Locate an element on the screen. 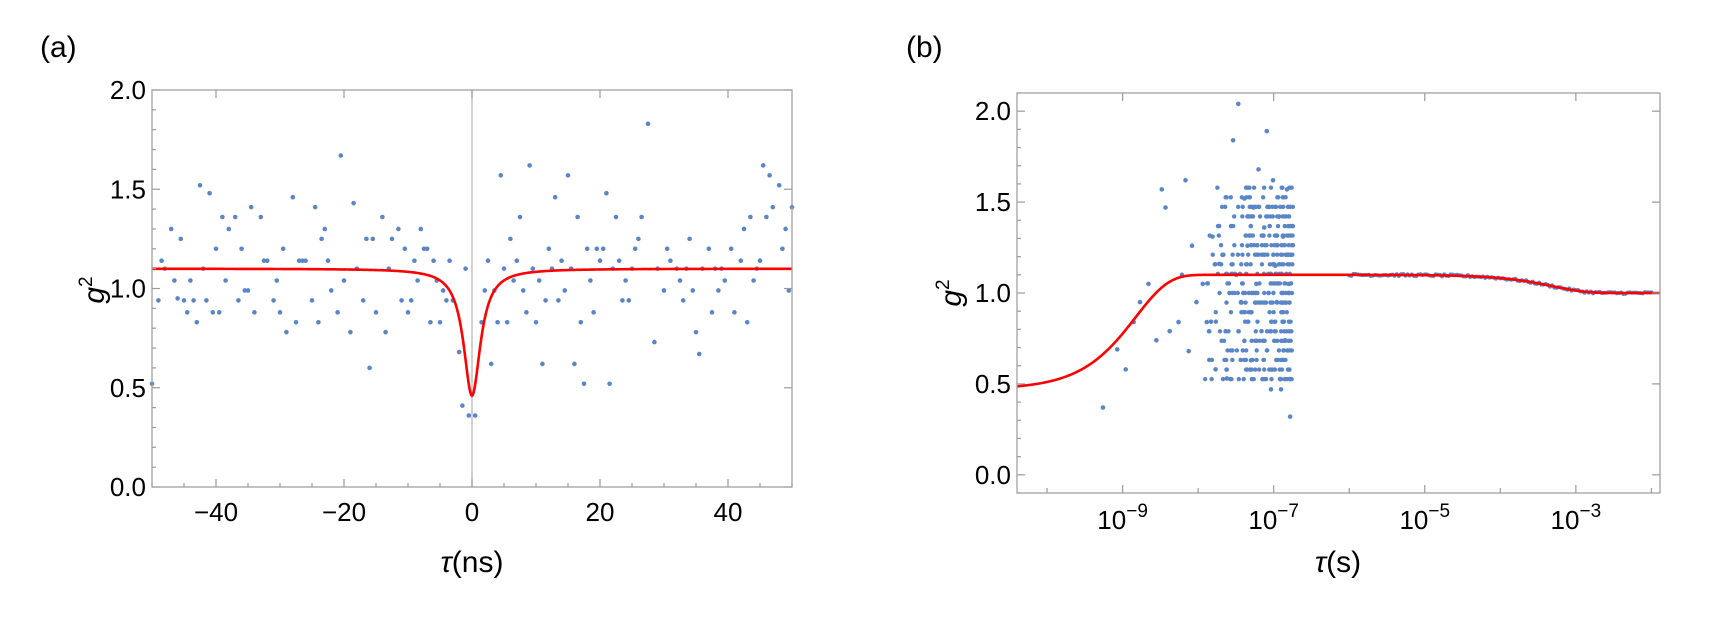 The height and width of the screenshot is (618, 1730). panel-b-y-tick-label: 0.0 is located at coordinates (993, 475).